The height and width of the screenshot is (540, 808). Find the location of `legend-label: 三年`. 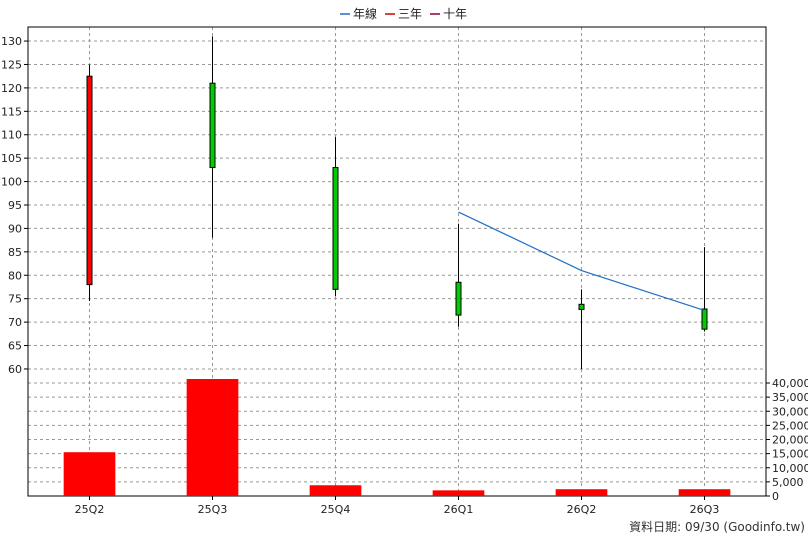

legend-label: 三年 is located at coordinates (410, 14).